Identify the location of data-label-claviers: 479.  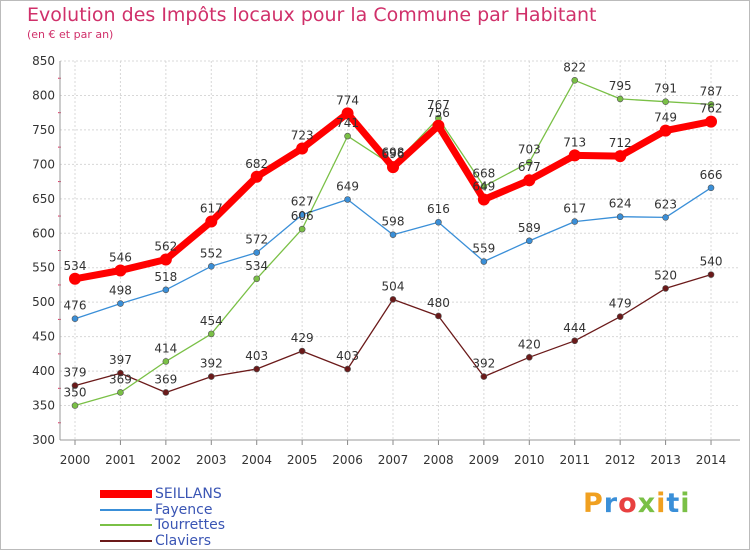
(620, 304).